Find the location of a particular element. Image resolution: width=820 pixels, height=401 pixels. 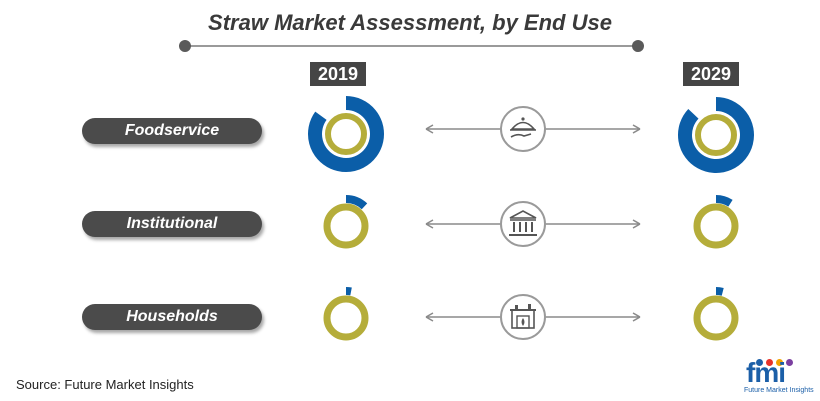

title-rule-right-dot is located at coordinates (638, 46).